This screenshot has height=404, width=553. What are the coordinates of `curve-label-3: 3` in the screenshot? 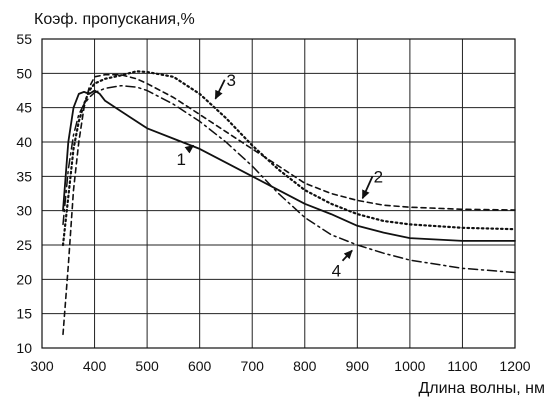 It's located at (230, 80).